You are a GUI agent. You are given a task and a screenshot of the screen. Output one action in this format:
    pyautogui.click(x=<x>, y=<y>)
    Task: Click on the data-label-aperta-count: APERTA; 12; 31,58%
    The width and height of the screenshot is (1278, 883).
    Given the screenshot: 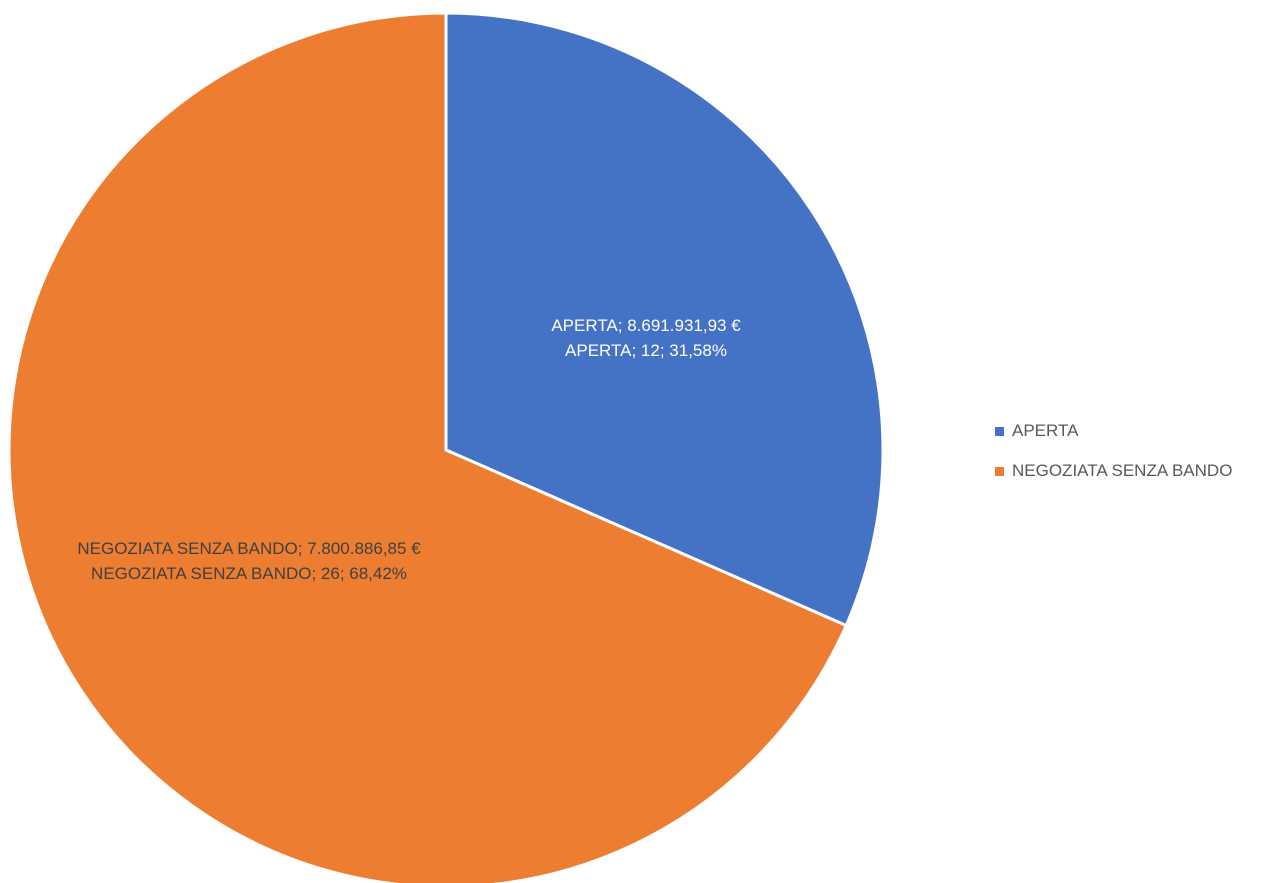 What is the action you would take?
    pyautogui.click(x=646, y=350)
    